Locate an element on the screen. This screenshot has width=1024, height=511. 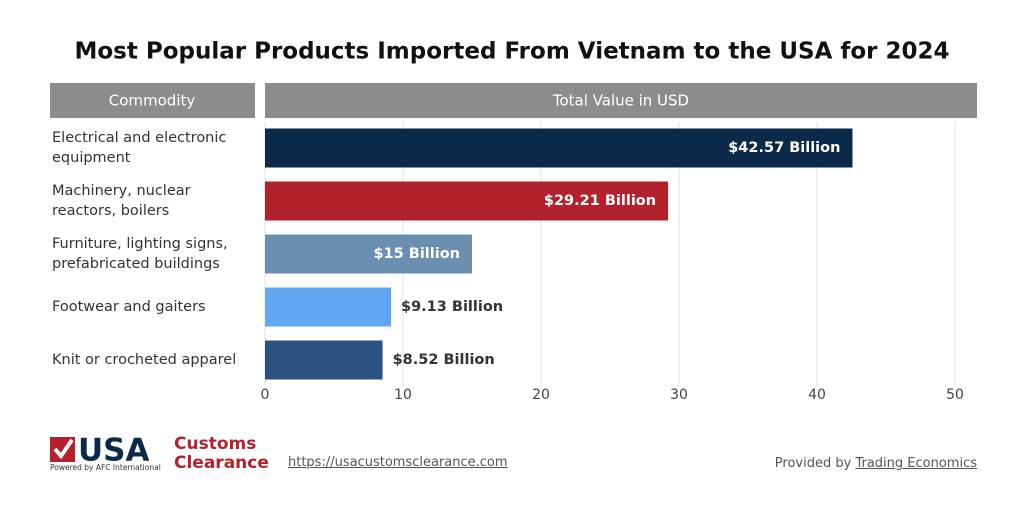
header-text: Commodity is located at coordinates (152, 101).